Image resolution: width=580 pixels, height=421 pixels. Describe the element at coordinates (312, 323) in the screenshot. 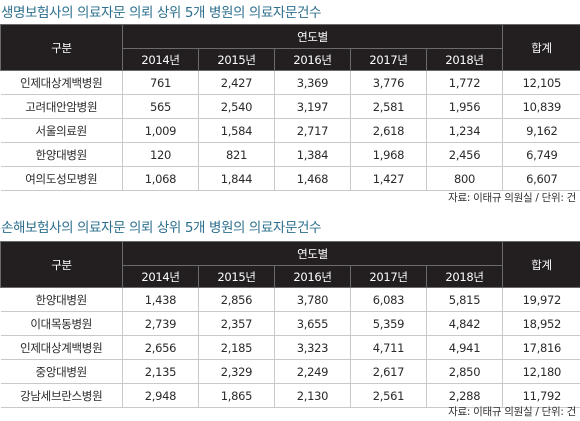

I see `year-value: 3,655` at that location.